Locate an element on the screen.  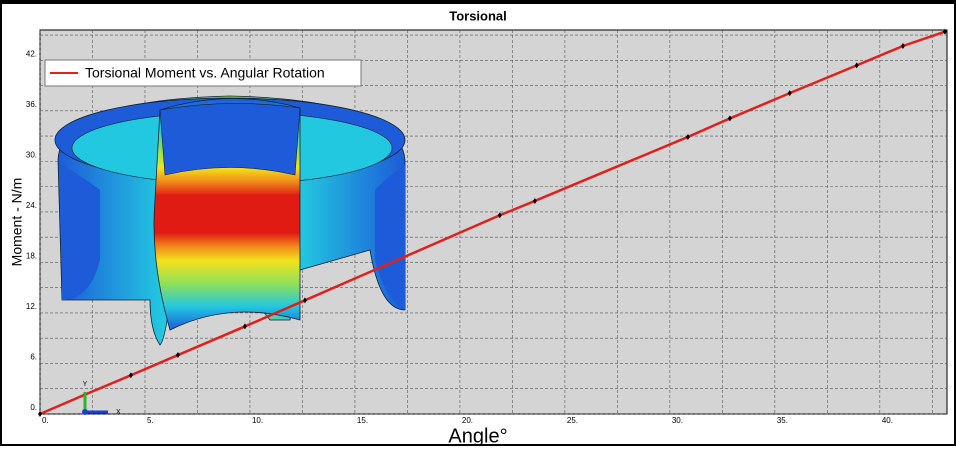
x-tick-label: 35. is located at coordinates (782, 420).